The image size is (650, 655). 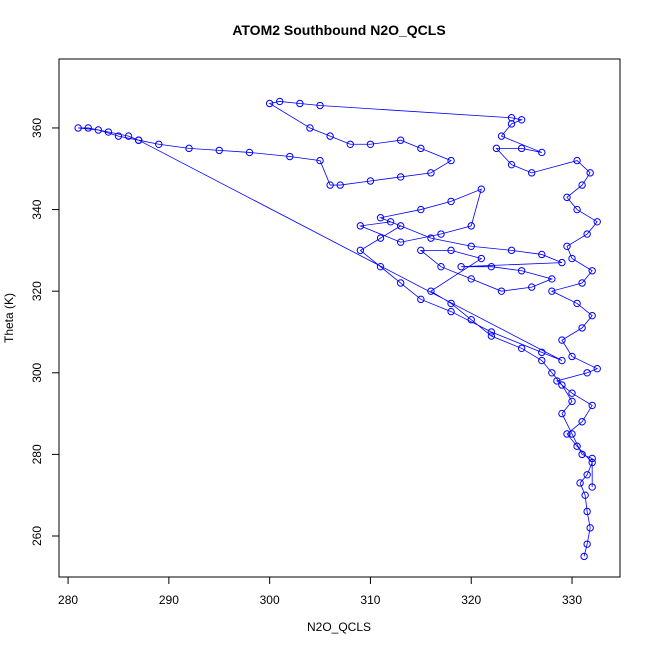 I want to click on y-tick-label: 300, so click(x=37, y=372).